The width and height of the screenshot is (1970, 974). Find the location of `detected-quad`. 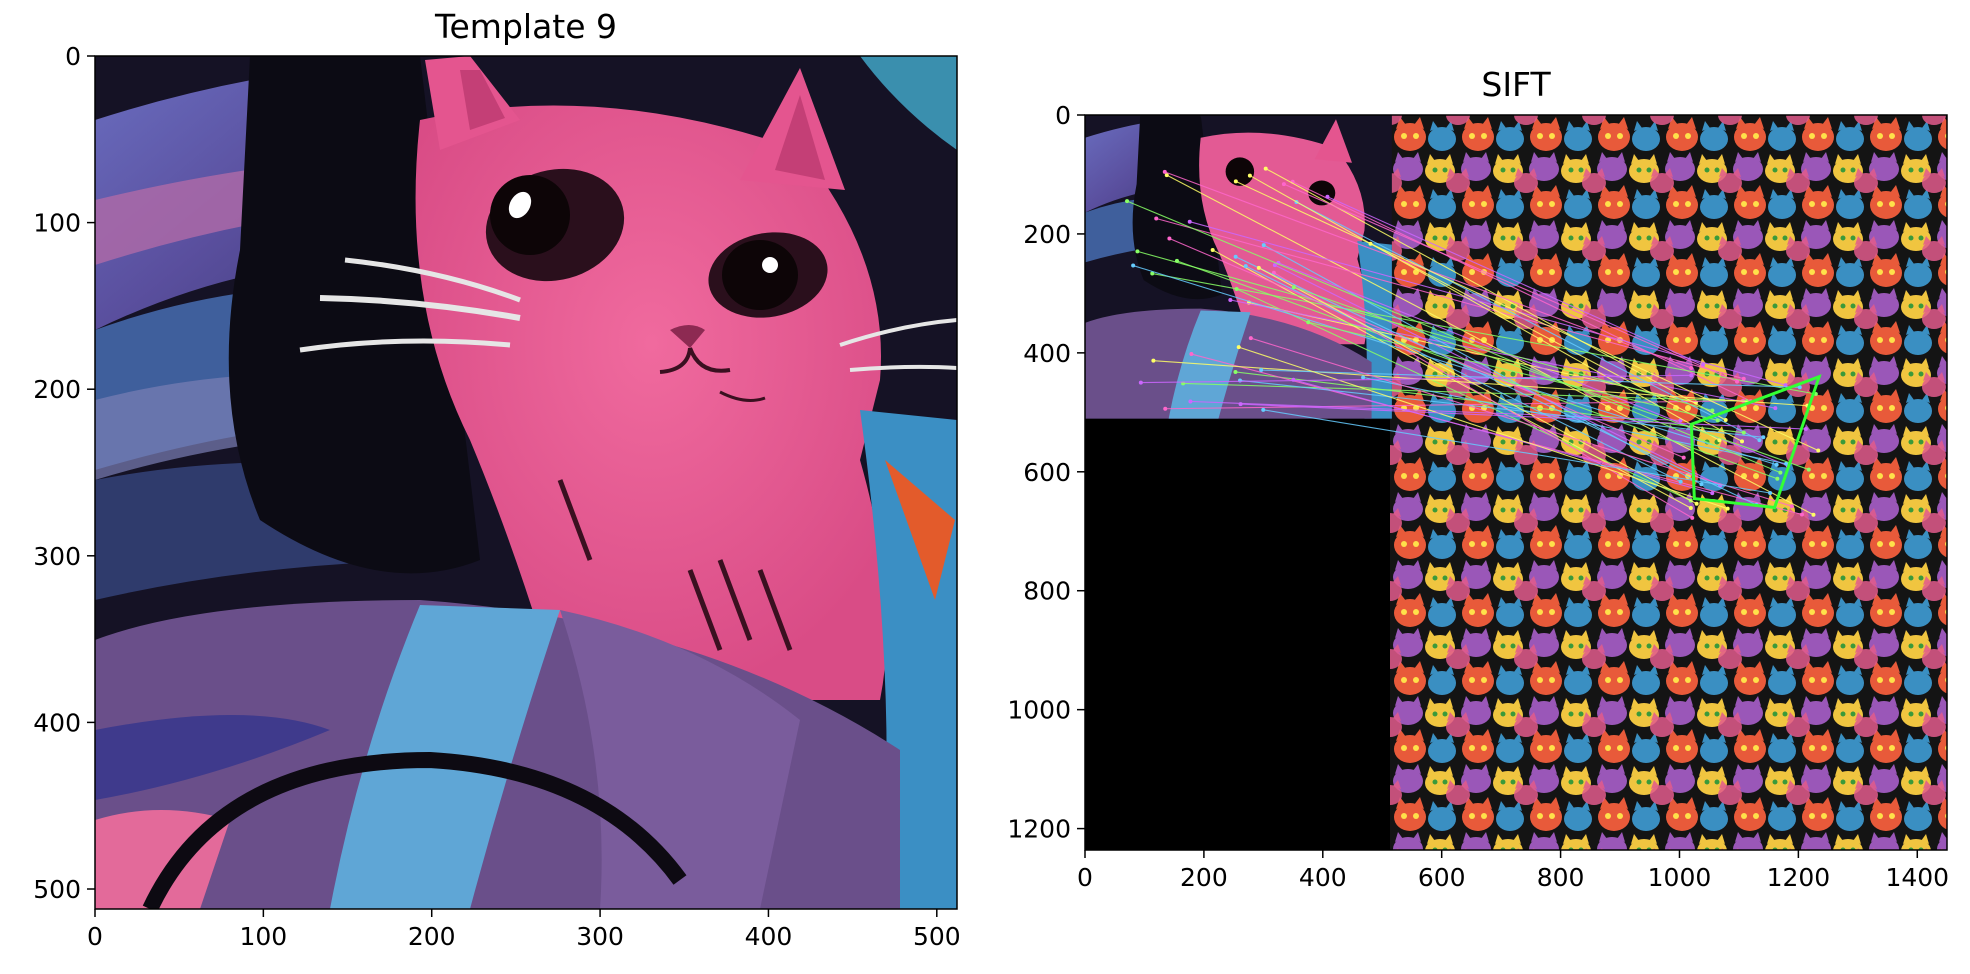

detected-quad is located at coordinates (1755, 442).